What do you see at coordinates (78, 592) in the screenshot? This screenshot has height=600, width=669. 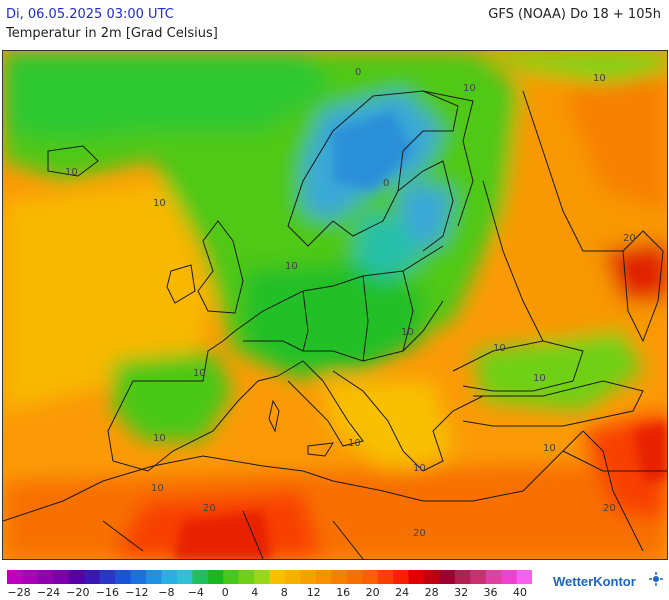 I see `legend-tick-label: −20` at bounding box center [78, 592].